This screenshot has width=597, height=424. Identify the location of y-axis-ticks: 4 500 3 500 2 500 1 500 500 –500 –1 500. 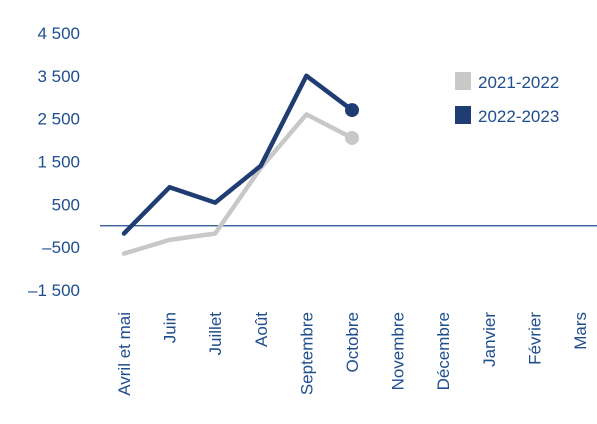
(54, 162).